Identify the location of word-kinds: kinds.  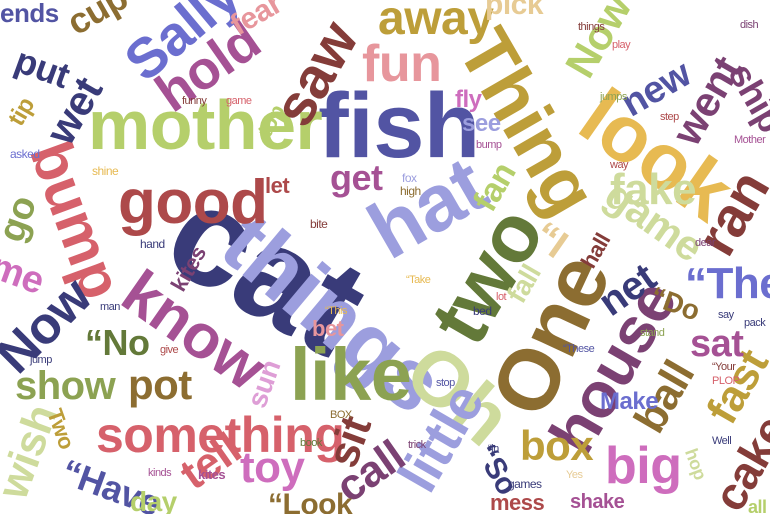
(160, 473).